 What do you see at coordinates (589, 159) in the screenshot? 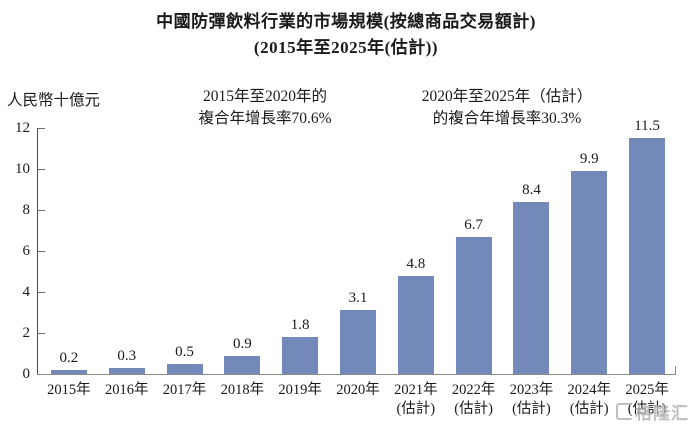
I see `bar-value-label: 9.9` at bounding box center [589, 159].